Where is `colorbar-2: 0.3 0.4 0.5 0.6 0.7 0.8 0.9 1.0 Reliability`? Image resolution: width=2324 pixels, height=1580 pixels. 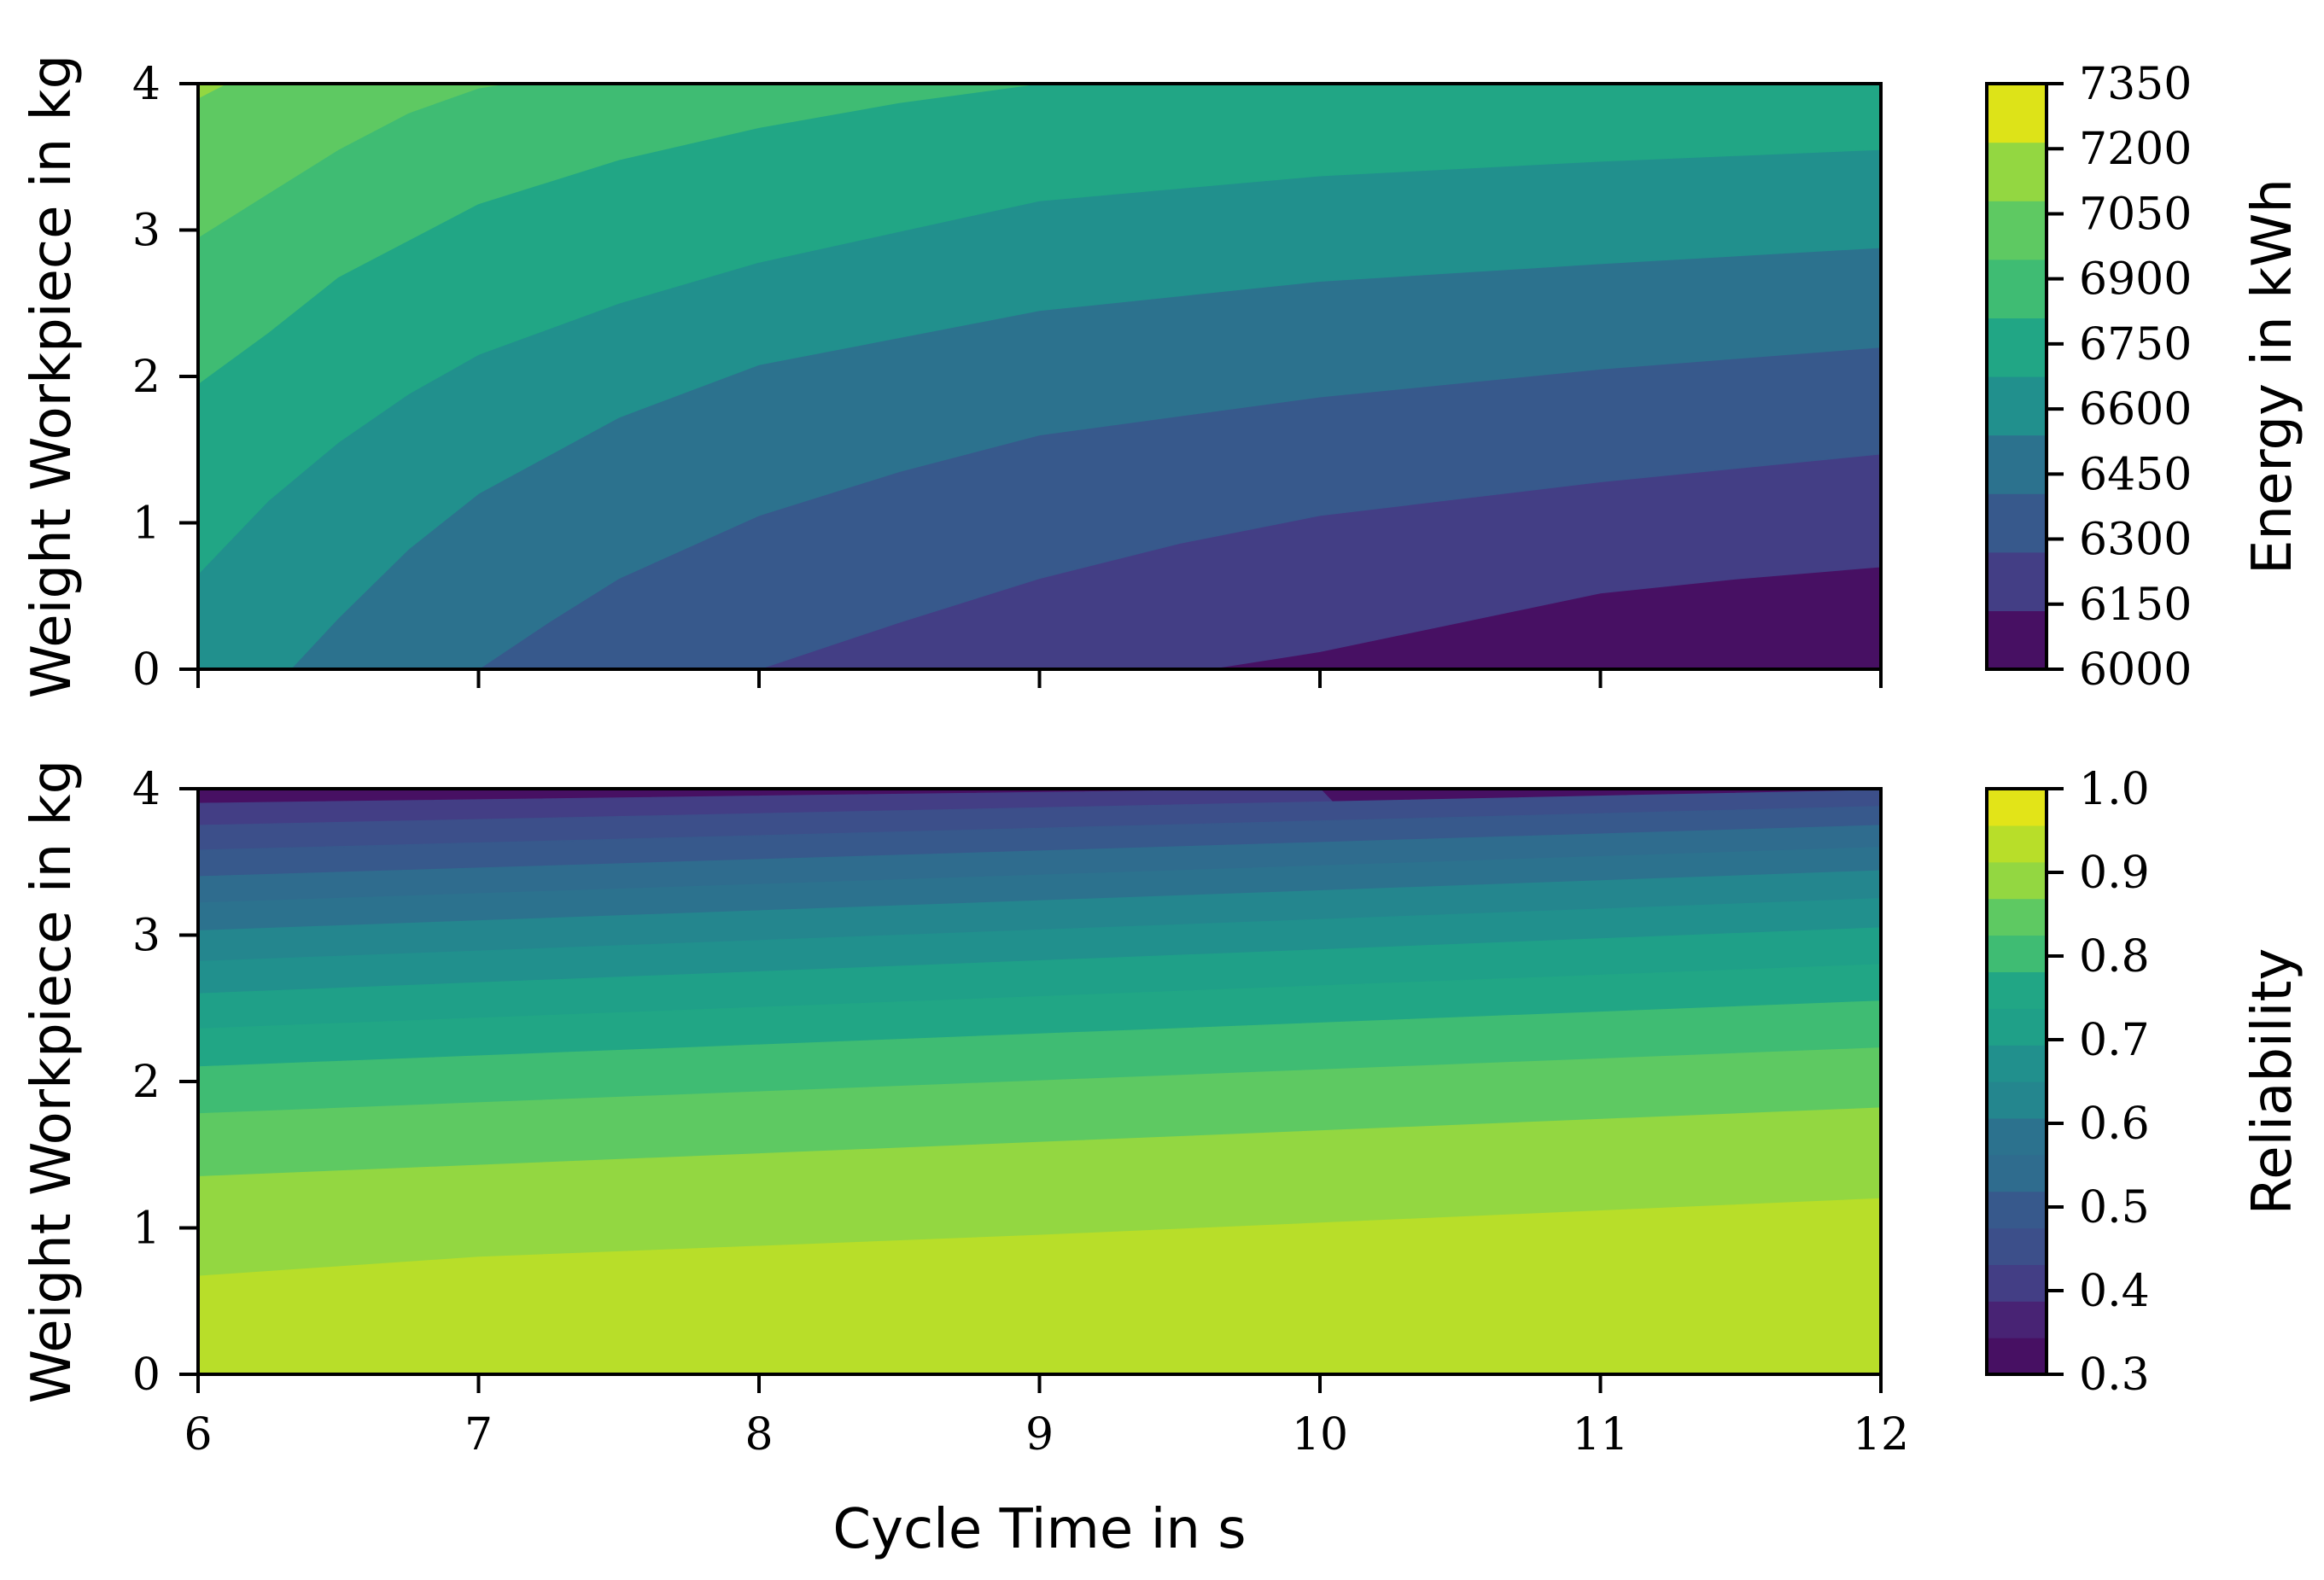 colorbar-2: 0.3 0.4 0.5 0.6 0.7 0.8 0.9 1.0 Reliability is located at coordinates (2144, 1082).